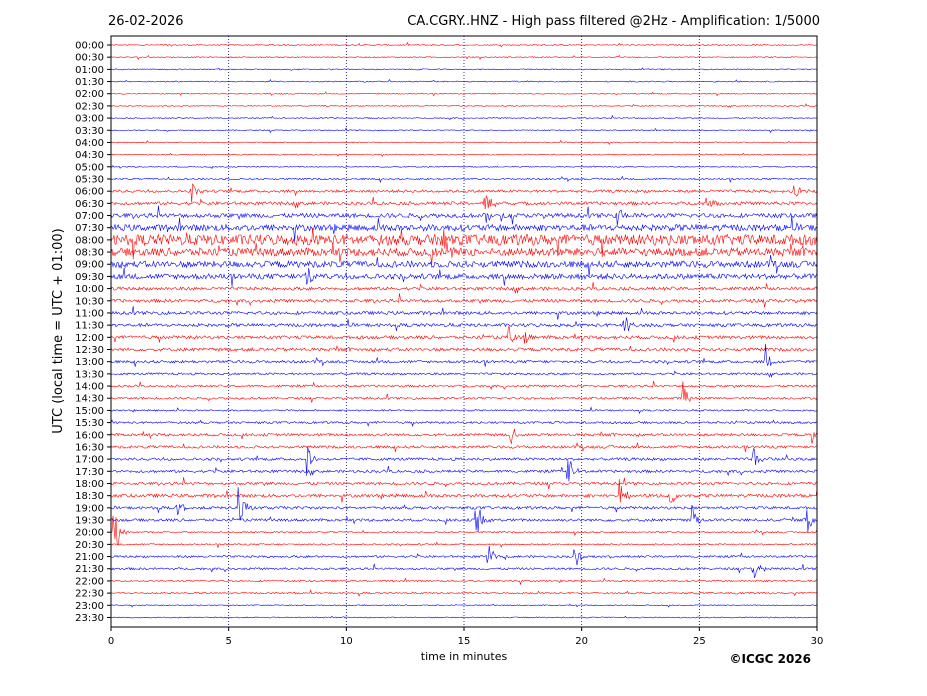  What do you see at coordinates (89, 277) in the screenshot?
I see `y-tick-label: 09:30` at bounding box center [89, 277].